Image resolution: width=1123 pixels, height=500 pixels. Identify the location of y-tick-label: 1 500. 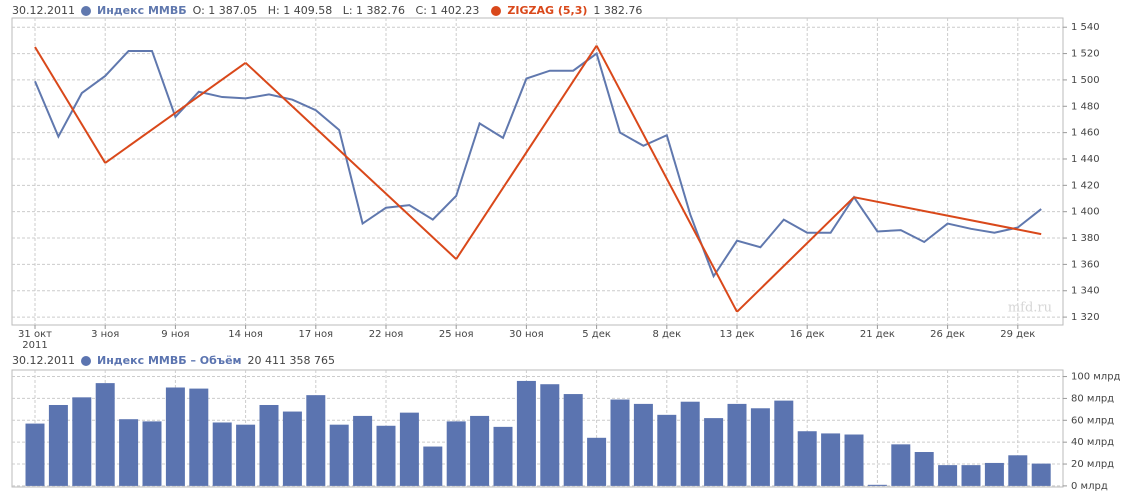
(1085, 80).